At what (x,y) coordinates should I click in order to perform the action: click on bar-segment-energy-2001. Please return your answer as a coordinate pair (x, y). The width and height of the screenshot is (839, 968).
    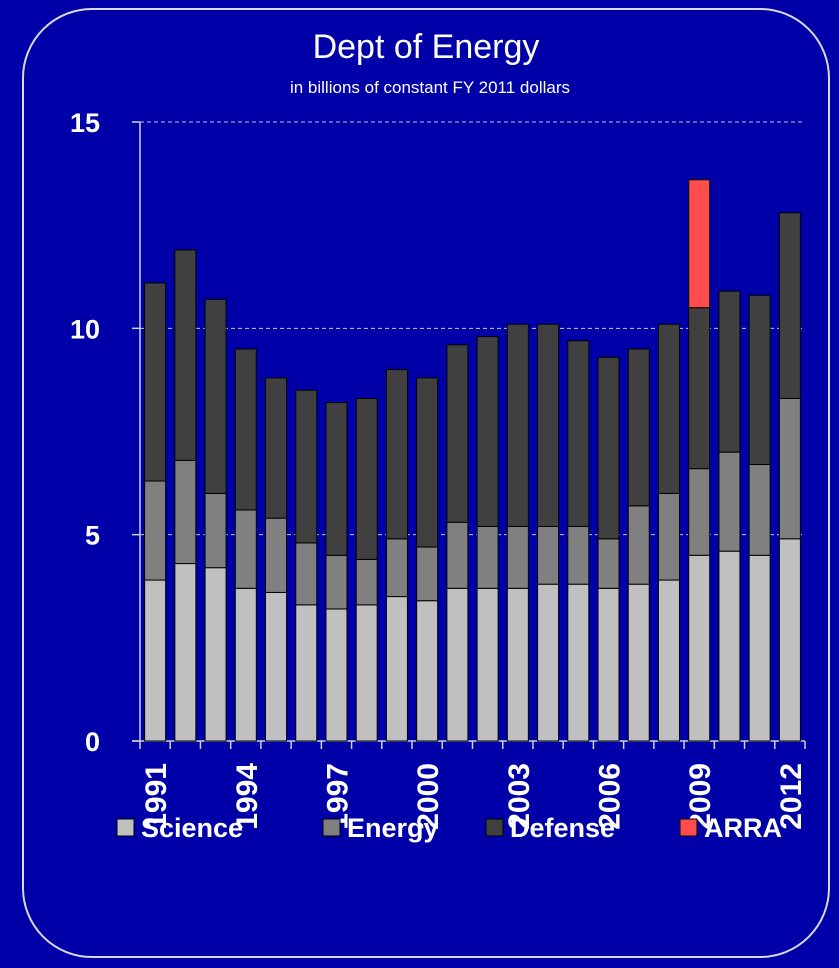
    Looking at the image, I should click on (457, 555).